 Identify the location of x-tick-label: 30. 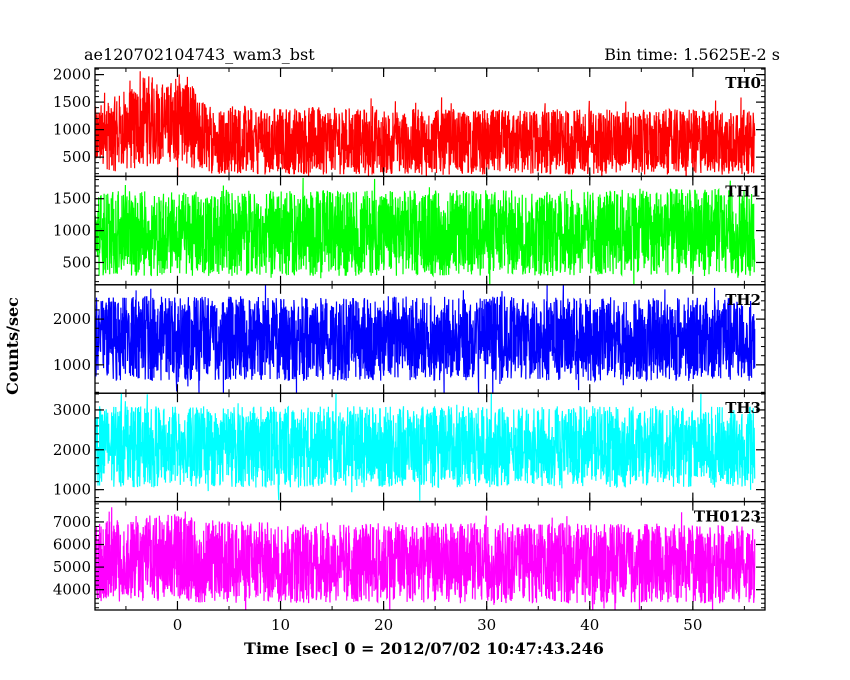
(486, 625).